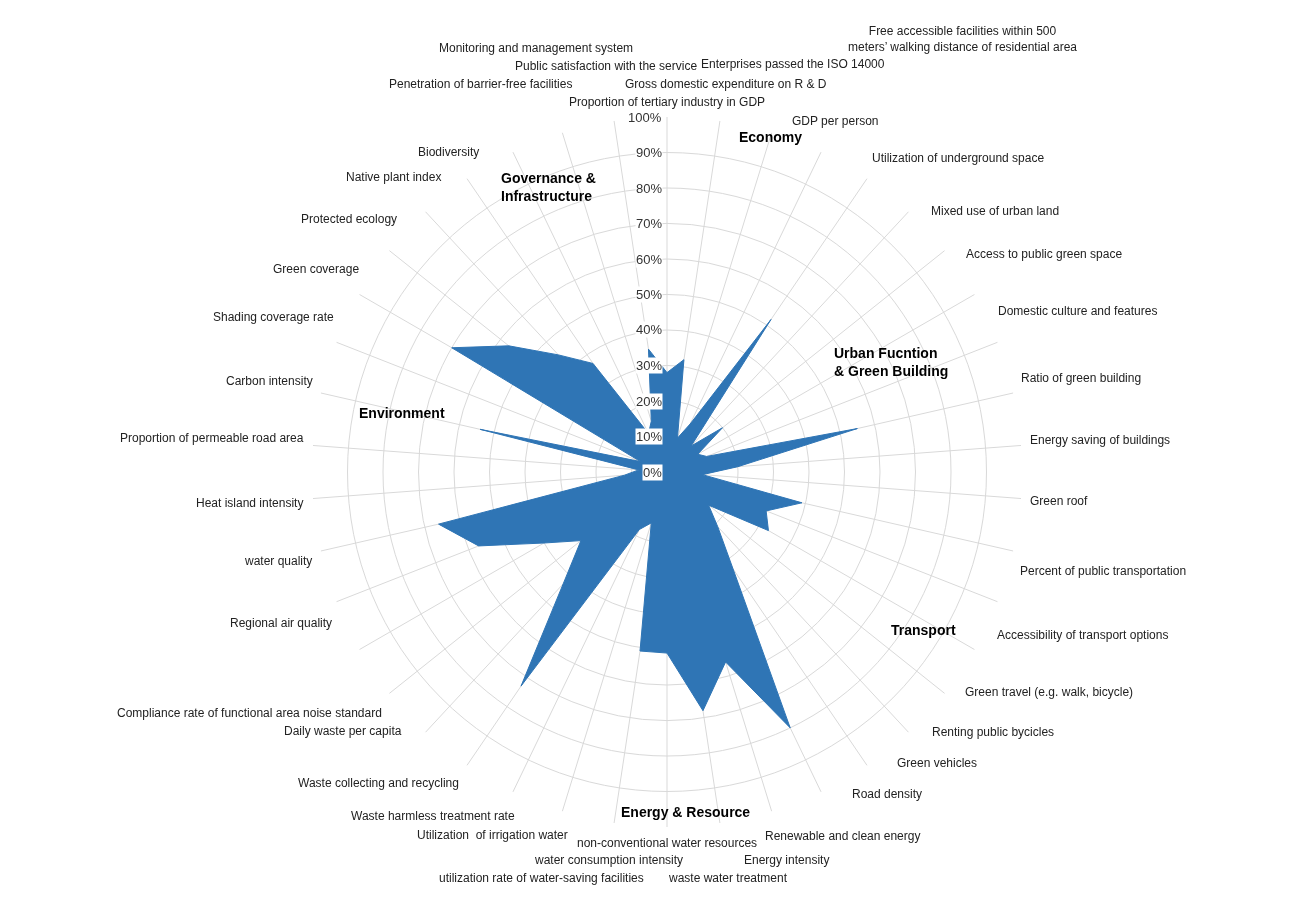  What do you see at coordinates (793, 64) in the screenshot?
I see `spoke-label: Enterprises passed the ISO 14000` at bounding box center [793, 64].